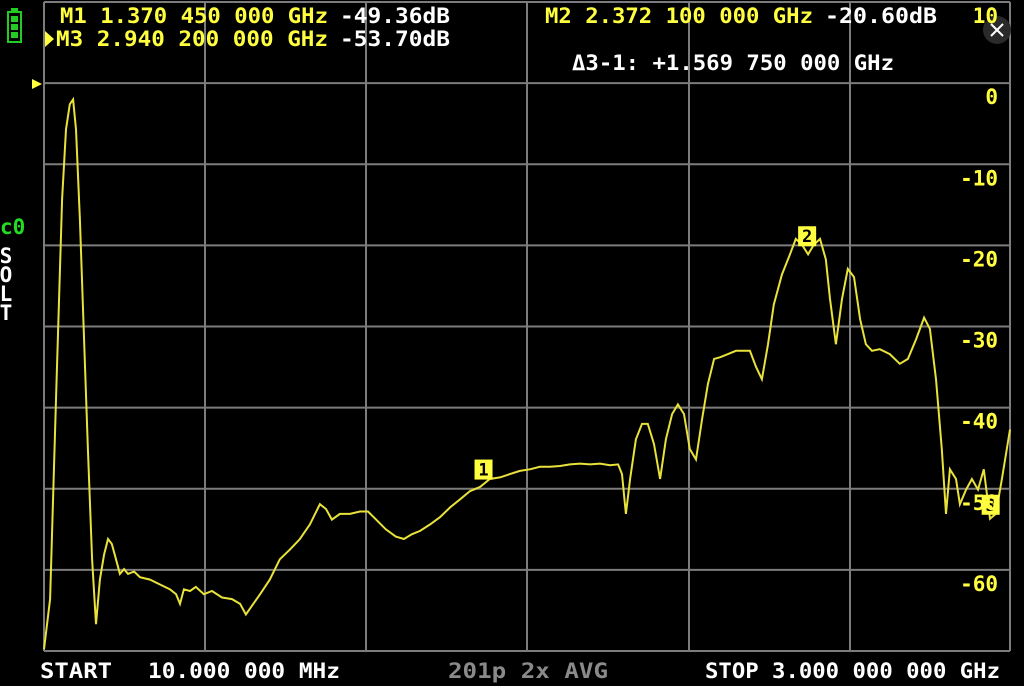  What do you see at coordinates (991, 97) in the screenshot?
I see `y-tick-label: 0` at bounding box center [991, 97].